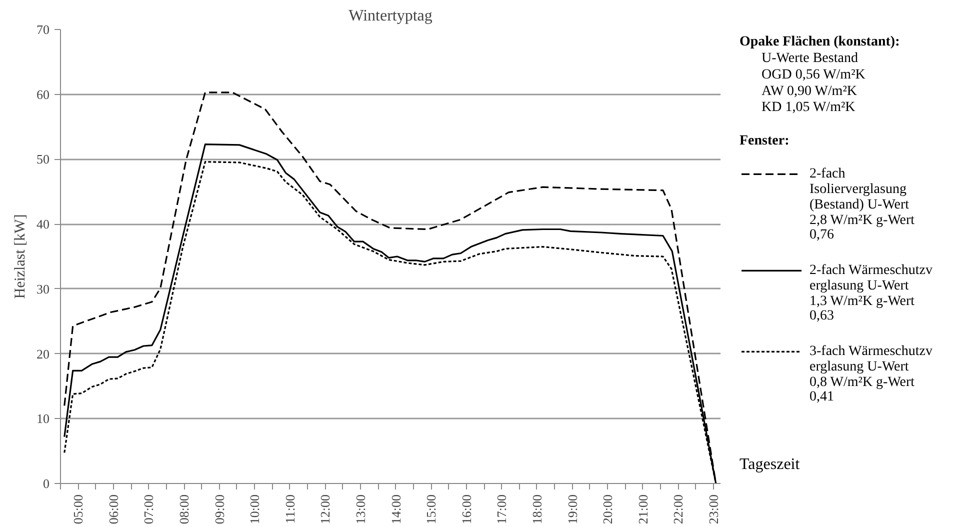  Describe the element at coordinates (184, 509) in the screenshot. I see `x-tick-label: 08:00` at that location.